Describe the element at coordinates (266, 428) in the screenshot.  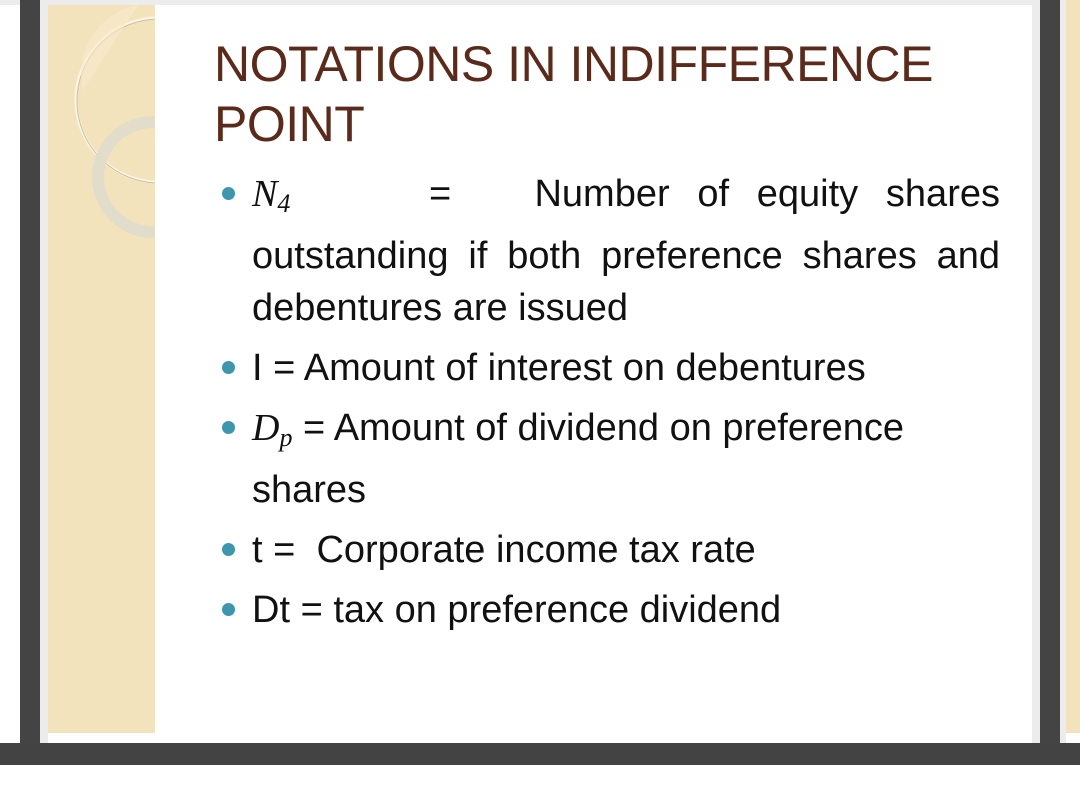
I see `symbol: D` at that location.